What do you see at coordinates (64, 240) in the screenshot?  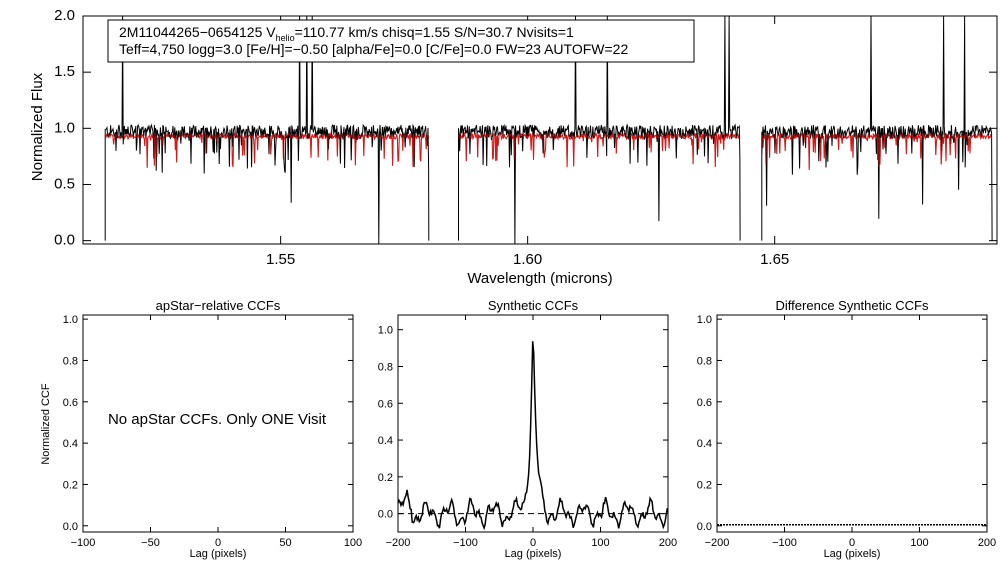 I see `spectrum-ytick-label: 0.0` at bounding box center [64, 240].